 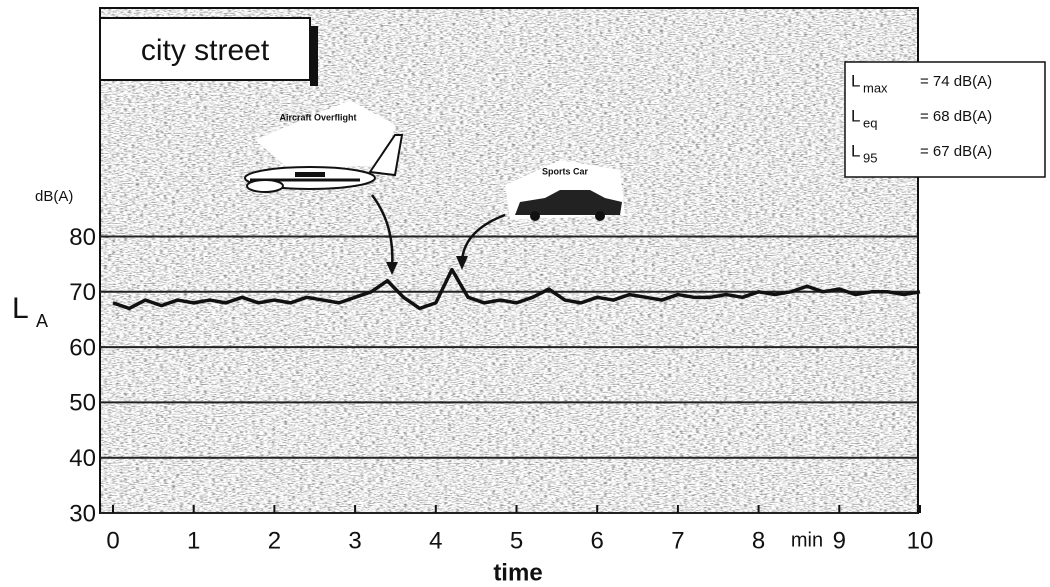 What do you see at coordinates (920, 540) in the screenshot?
I see `x-tick-label: 10` at bounding box center [920, 540].